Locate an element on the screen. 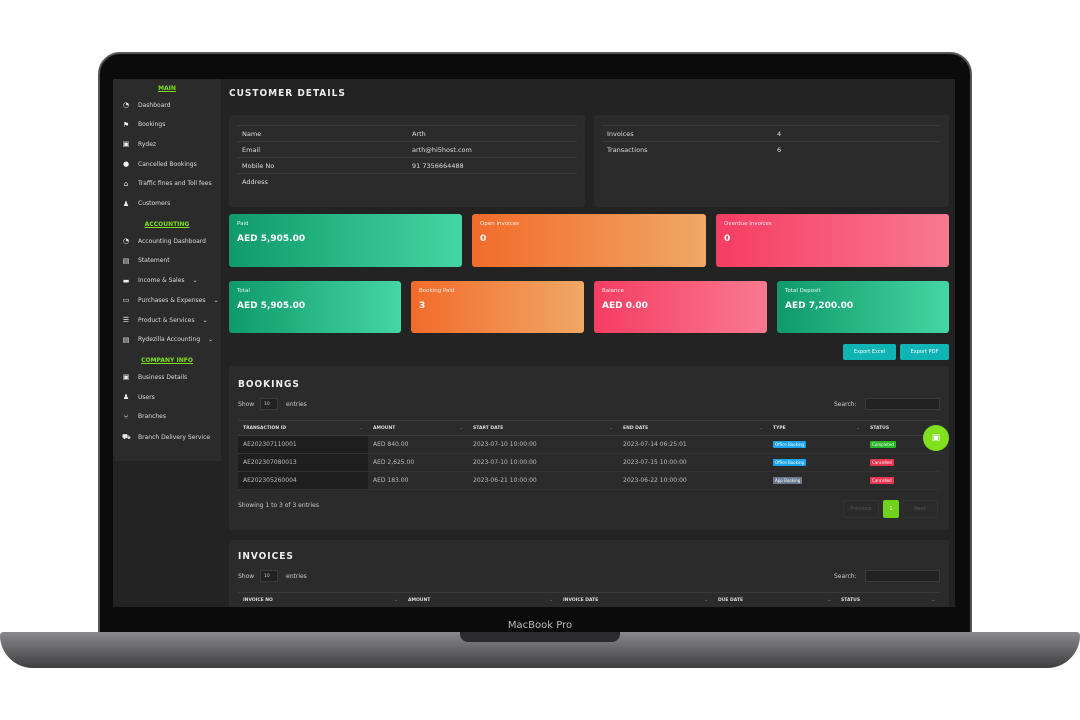 The width and height of the screenshot is (1080, 720). stat-label: Total is located at coordinates (243, 291).